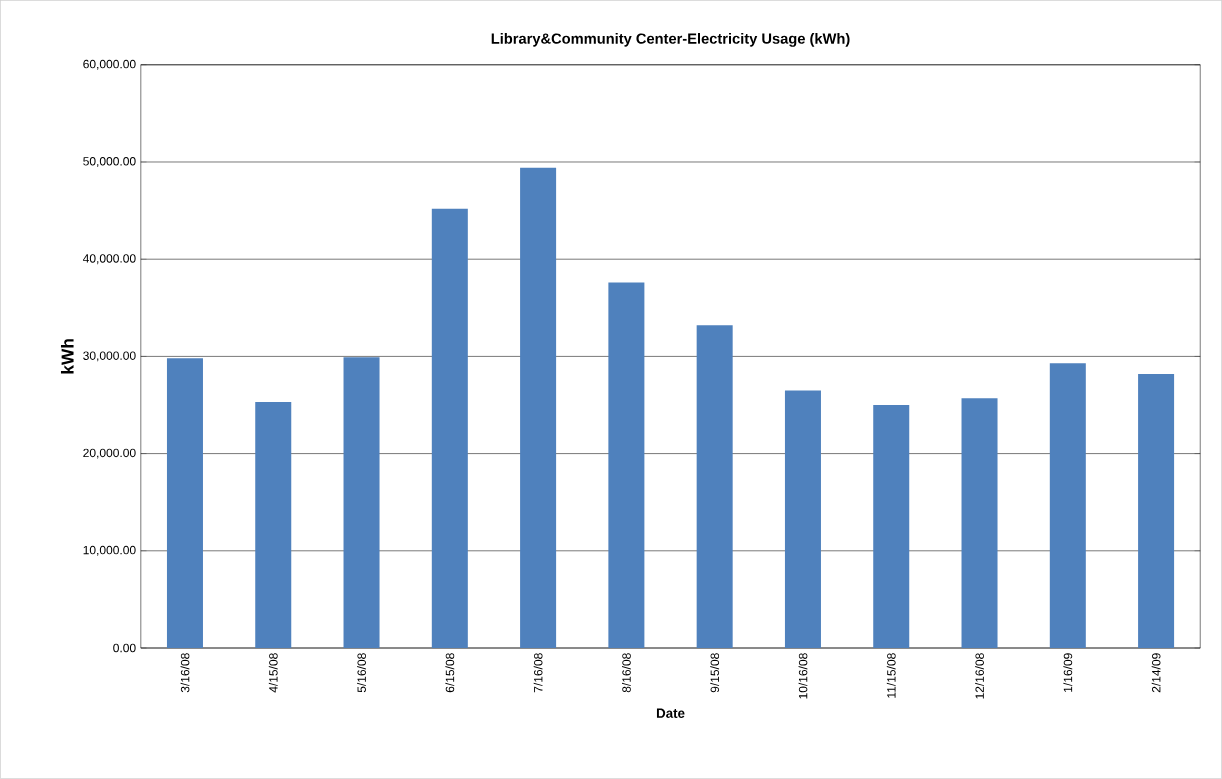  I want to click on y-tick-label: 50,000.00, so click(109, 162).